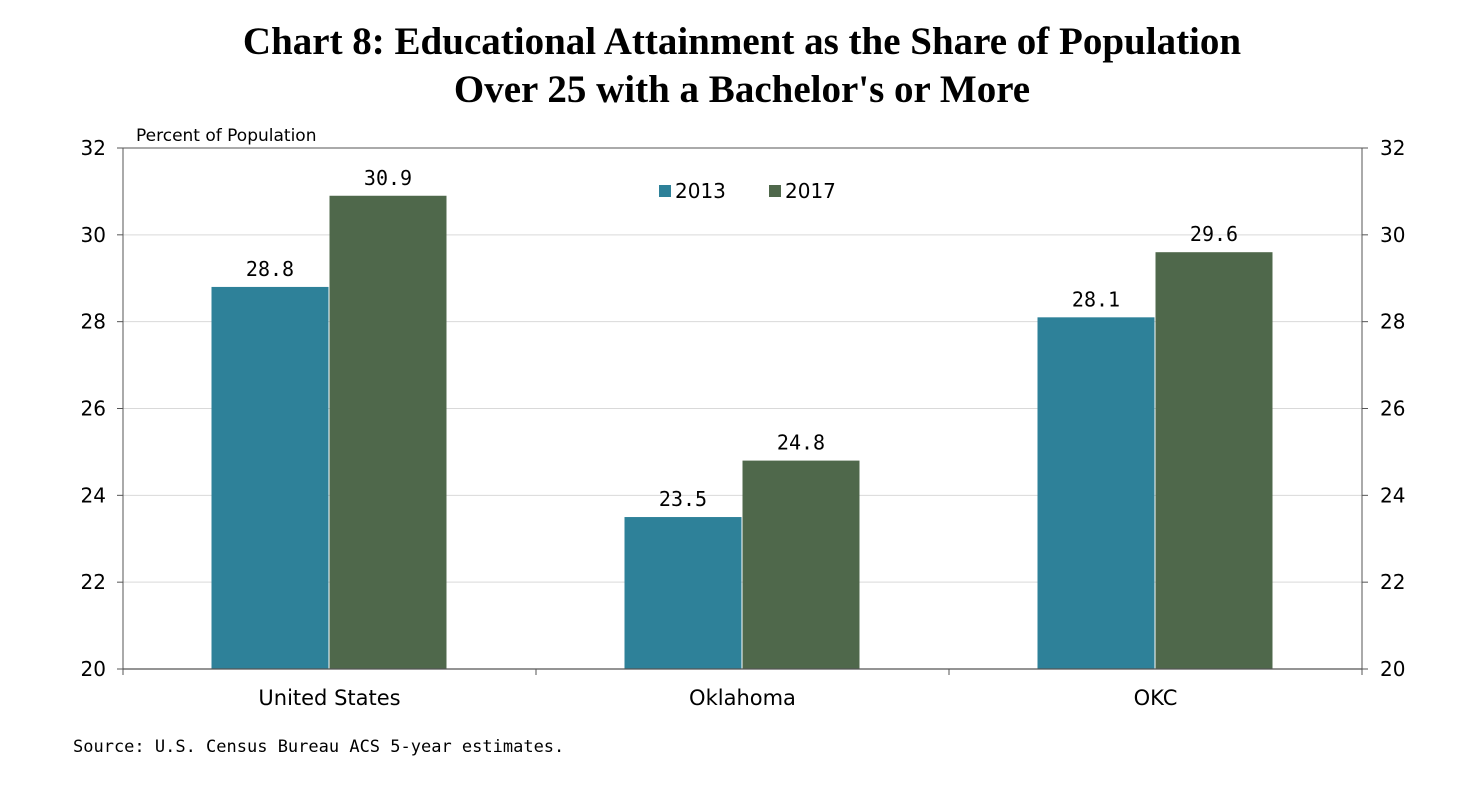 The height and width of the screenshot is (785, 1484). Describe the element at coordinates (1392, 582) in the screenshot. I see `y-tick-label-right: 22` at that location.